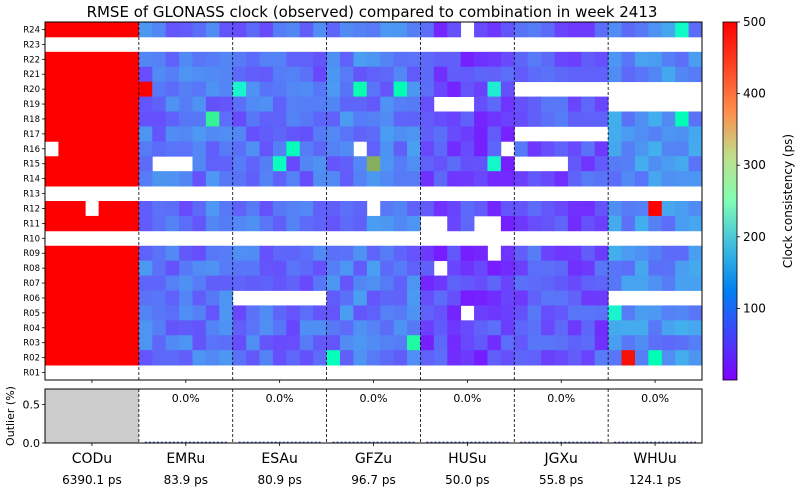 The width and height of the screenshot is (800, 493). What do you see at coordinates (31, 359) in the screenshot?
I see `row-label: R02` at bounding box center [31, 359].